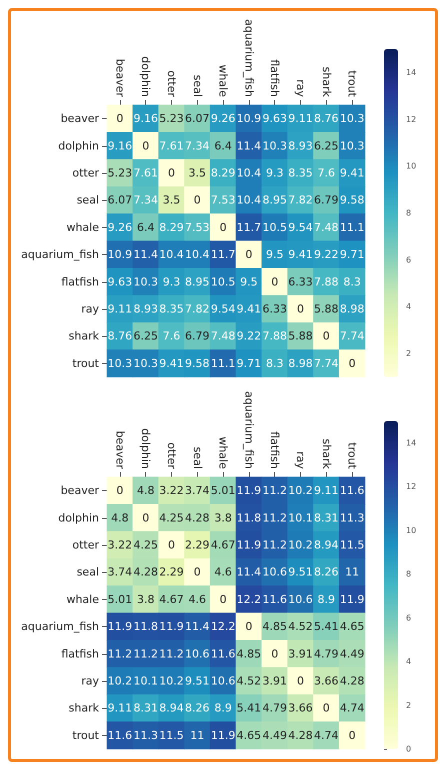 Image resolution: width=440 pixels, height=779 pixels. What do you see at coordinates (197, 119) in the screenshot?
I see `data-label: 6.07` at bounding box center [197, 119].